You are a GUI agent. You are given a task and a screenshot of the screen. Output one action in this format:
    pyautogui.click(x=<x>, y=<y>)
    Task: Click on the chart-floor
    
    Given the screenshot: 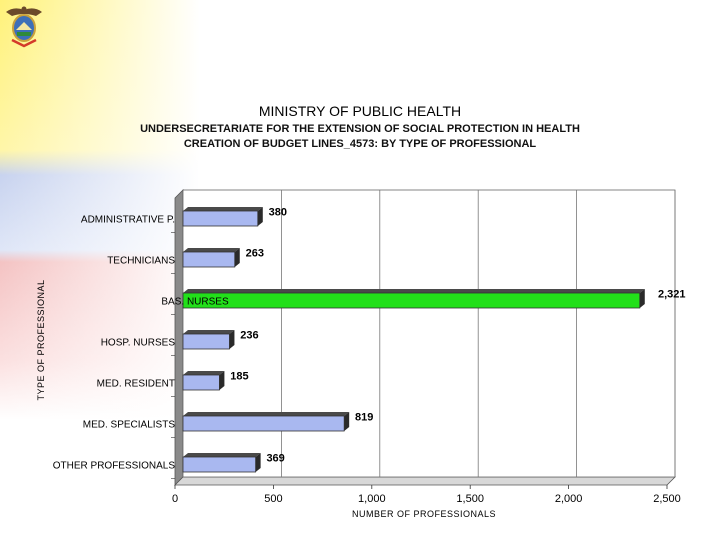 What is the action you would take?
    pyautogui.click(x=425, y=481)
    